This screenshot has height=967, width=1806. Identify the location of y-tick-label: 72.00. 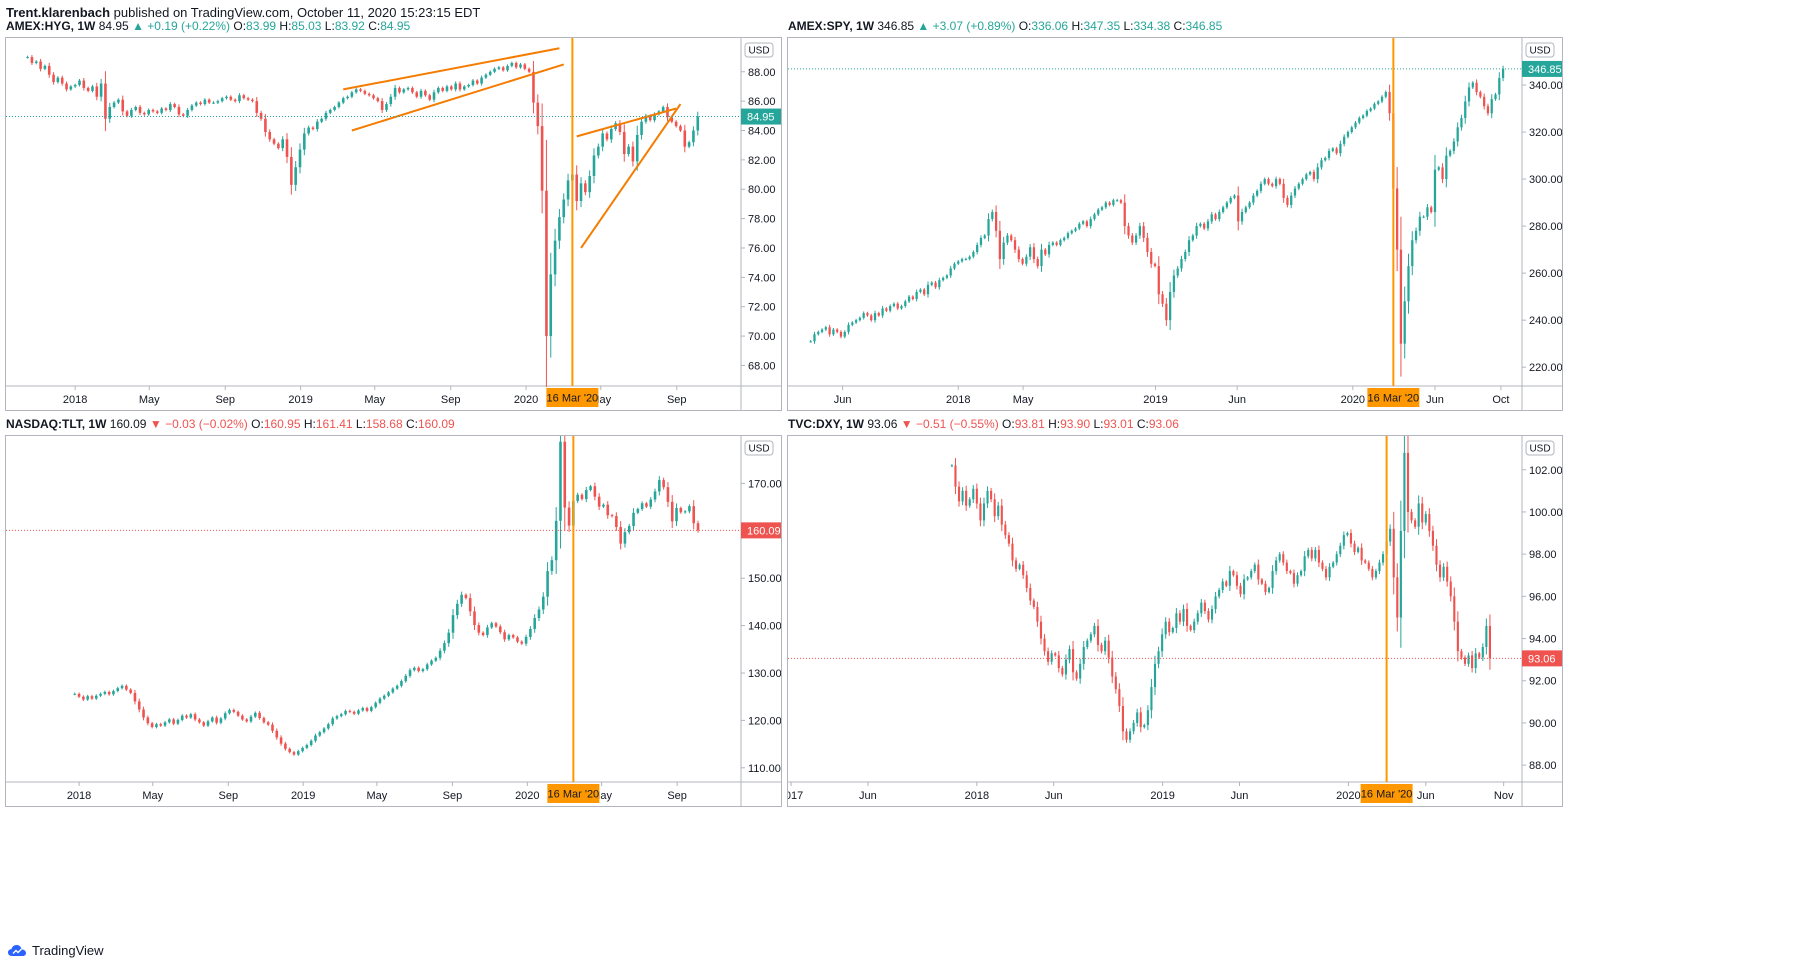
(762, 308).